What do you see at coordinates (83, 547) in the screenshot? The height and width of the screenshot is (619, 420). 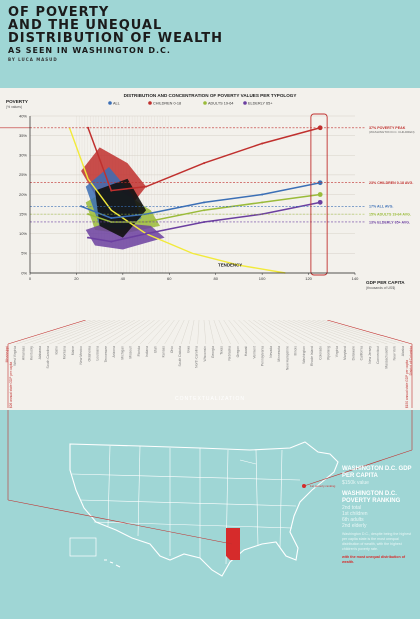 I see `alaska-shape` at bounding box center [83, 547].